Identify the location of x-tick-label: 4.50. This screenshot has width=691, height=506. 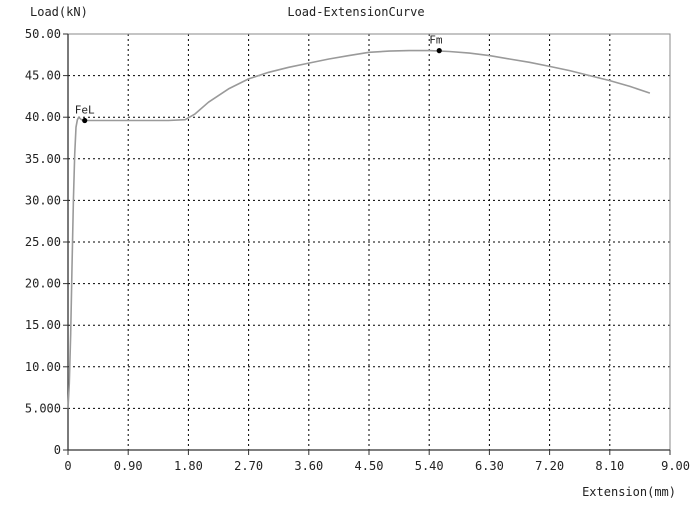
(369, 466).